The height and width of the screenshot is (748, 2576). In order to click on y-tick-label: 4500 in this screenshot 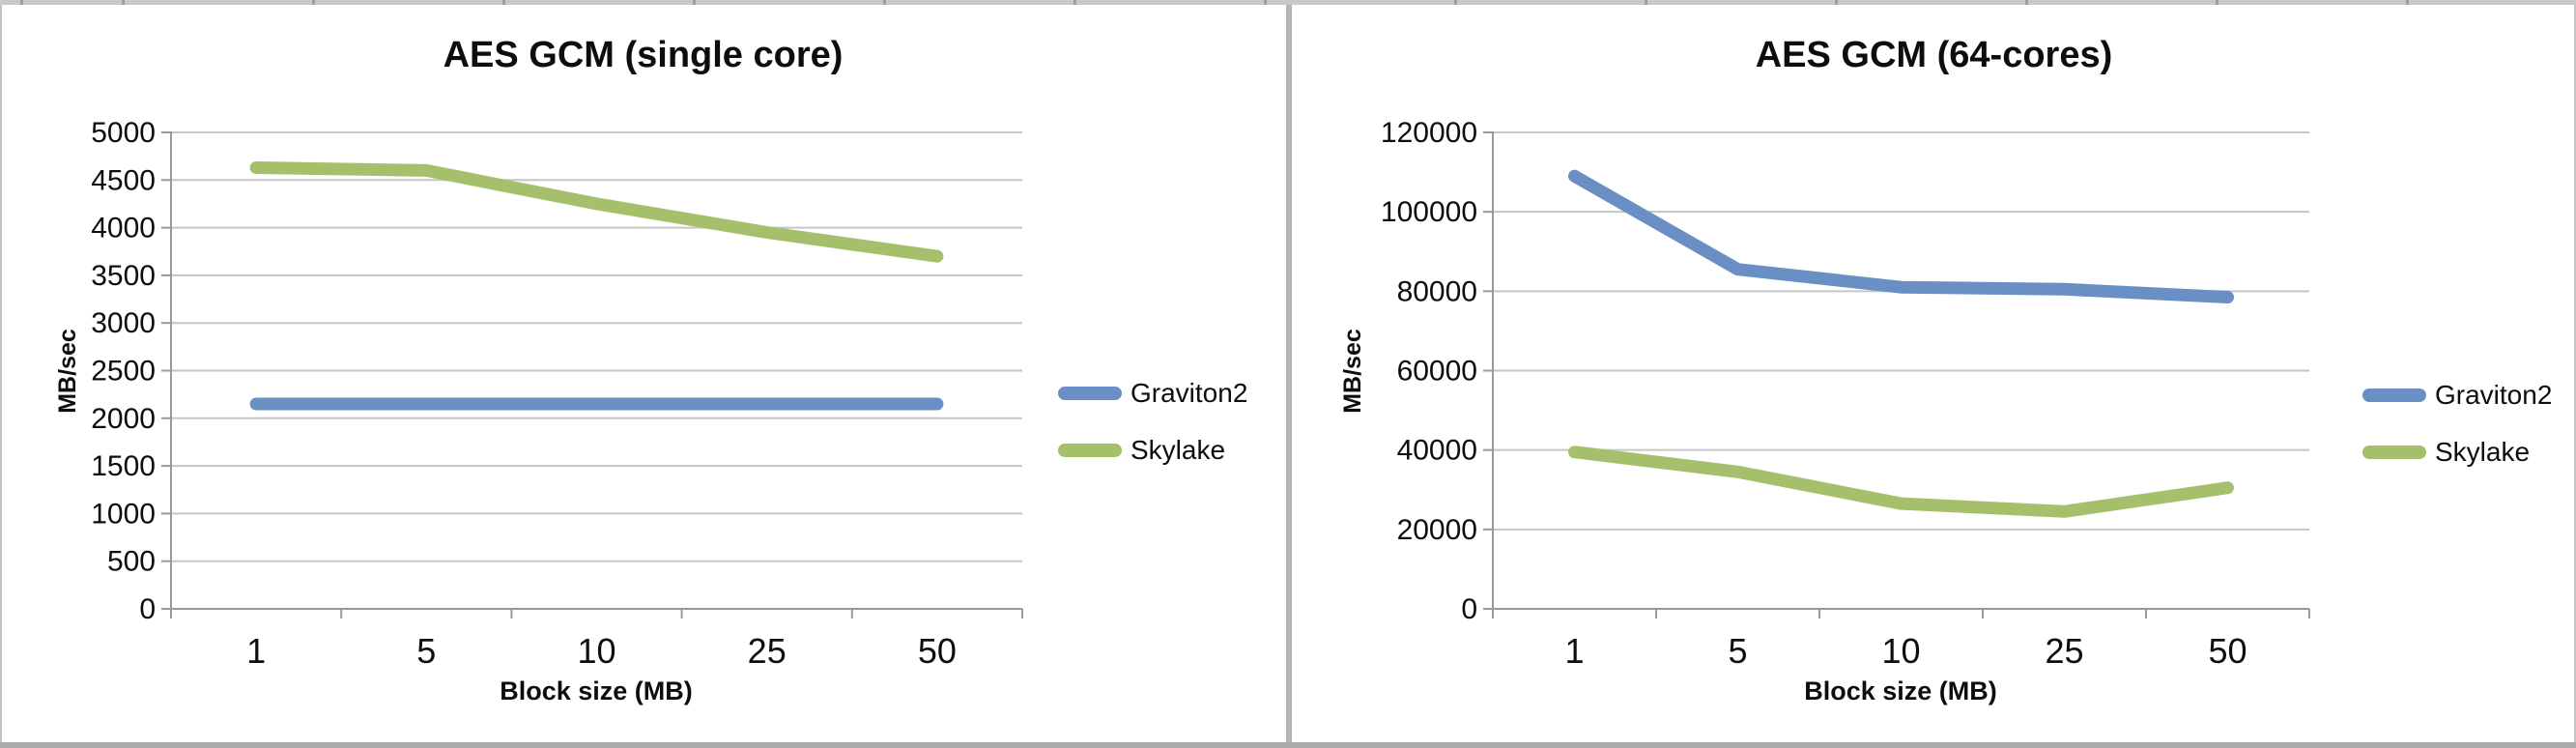, I will do `click(124, 180)`.